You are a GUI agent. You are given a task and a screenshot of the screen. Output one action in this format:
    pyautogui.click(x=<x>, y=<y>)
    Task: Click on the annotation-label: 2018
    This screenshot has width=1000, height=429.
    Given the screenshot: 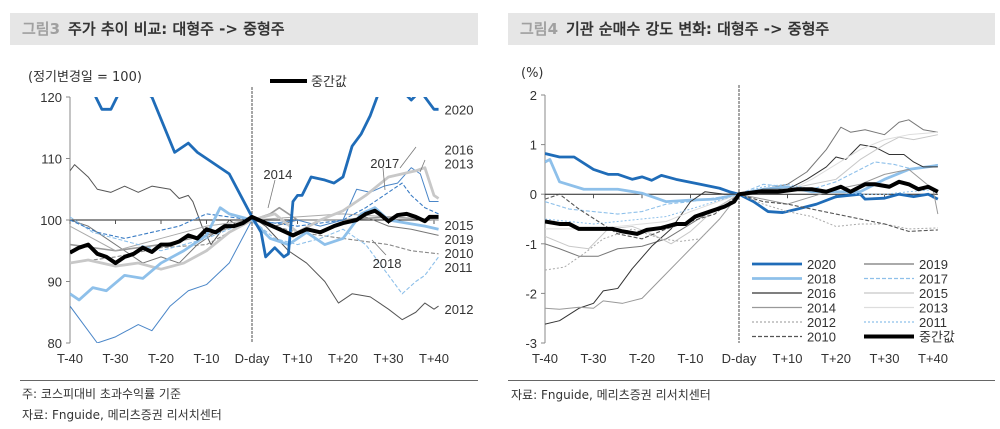 What is the action you would take?
    pyautogui.click(x=387, y=263)
    